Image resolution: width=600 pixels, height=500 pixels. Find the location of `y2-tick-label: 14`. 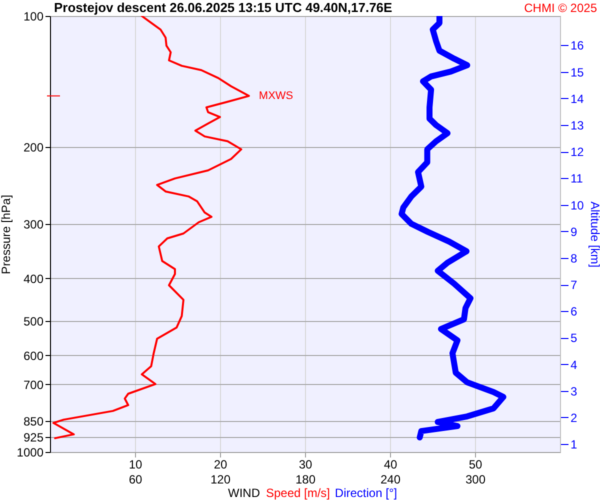

y2-tick-label: 14 is located at coordinates (577, 99).